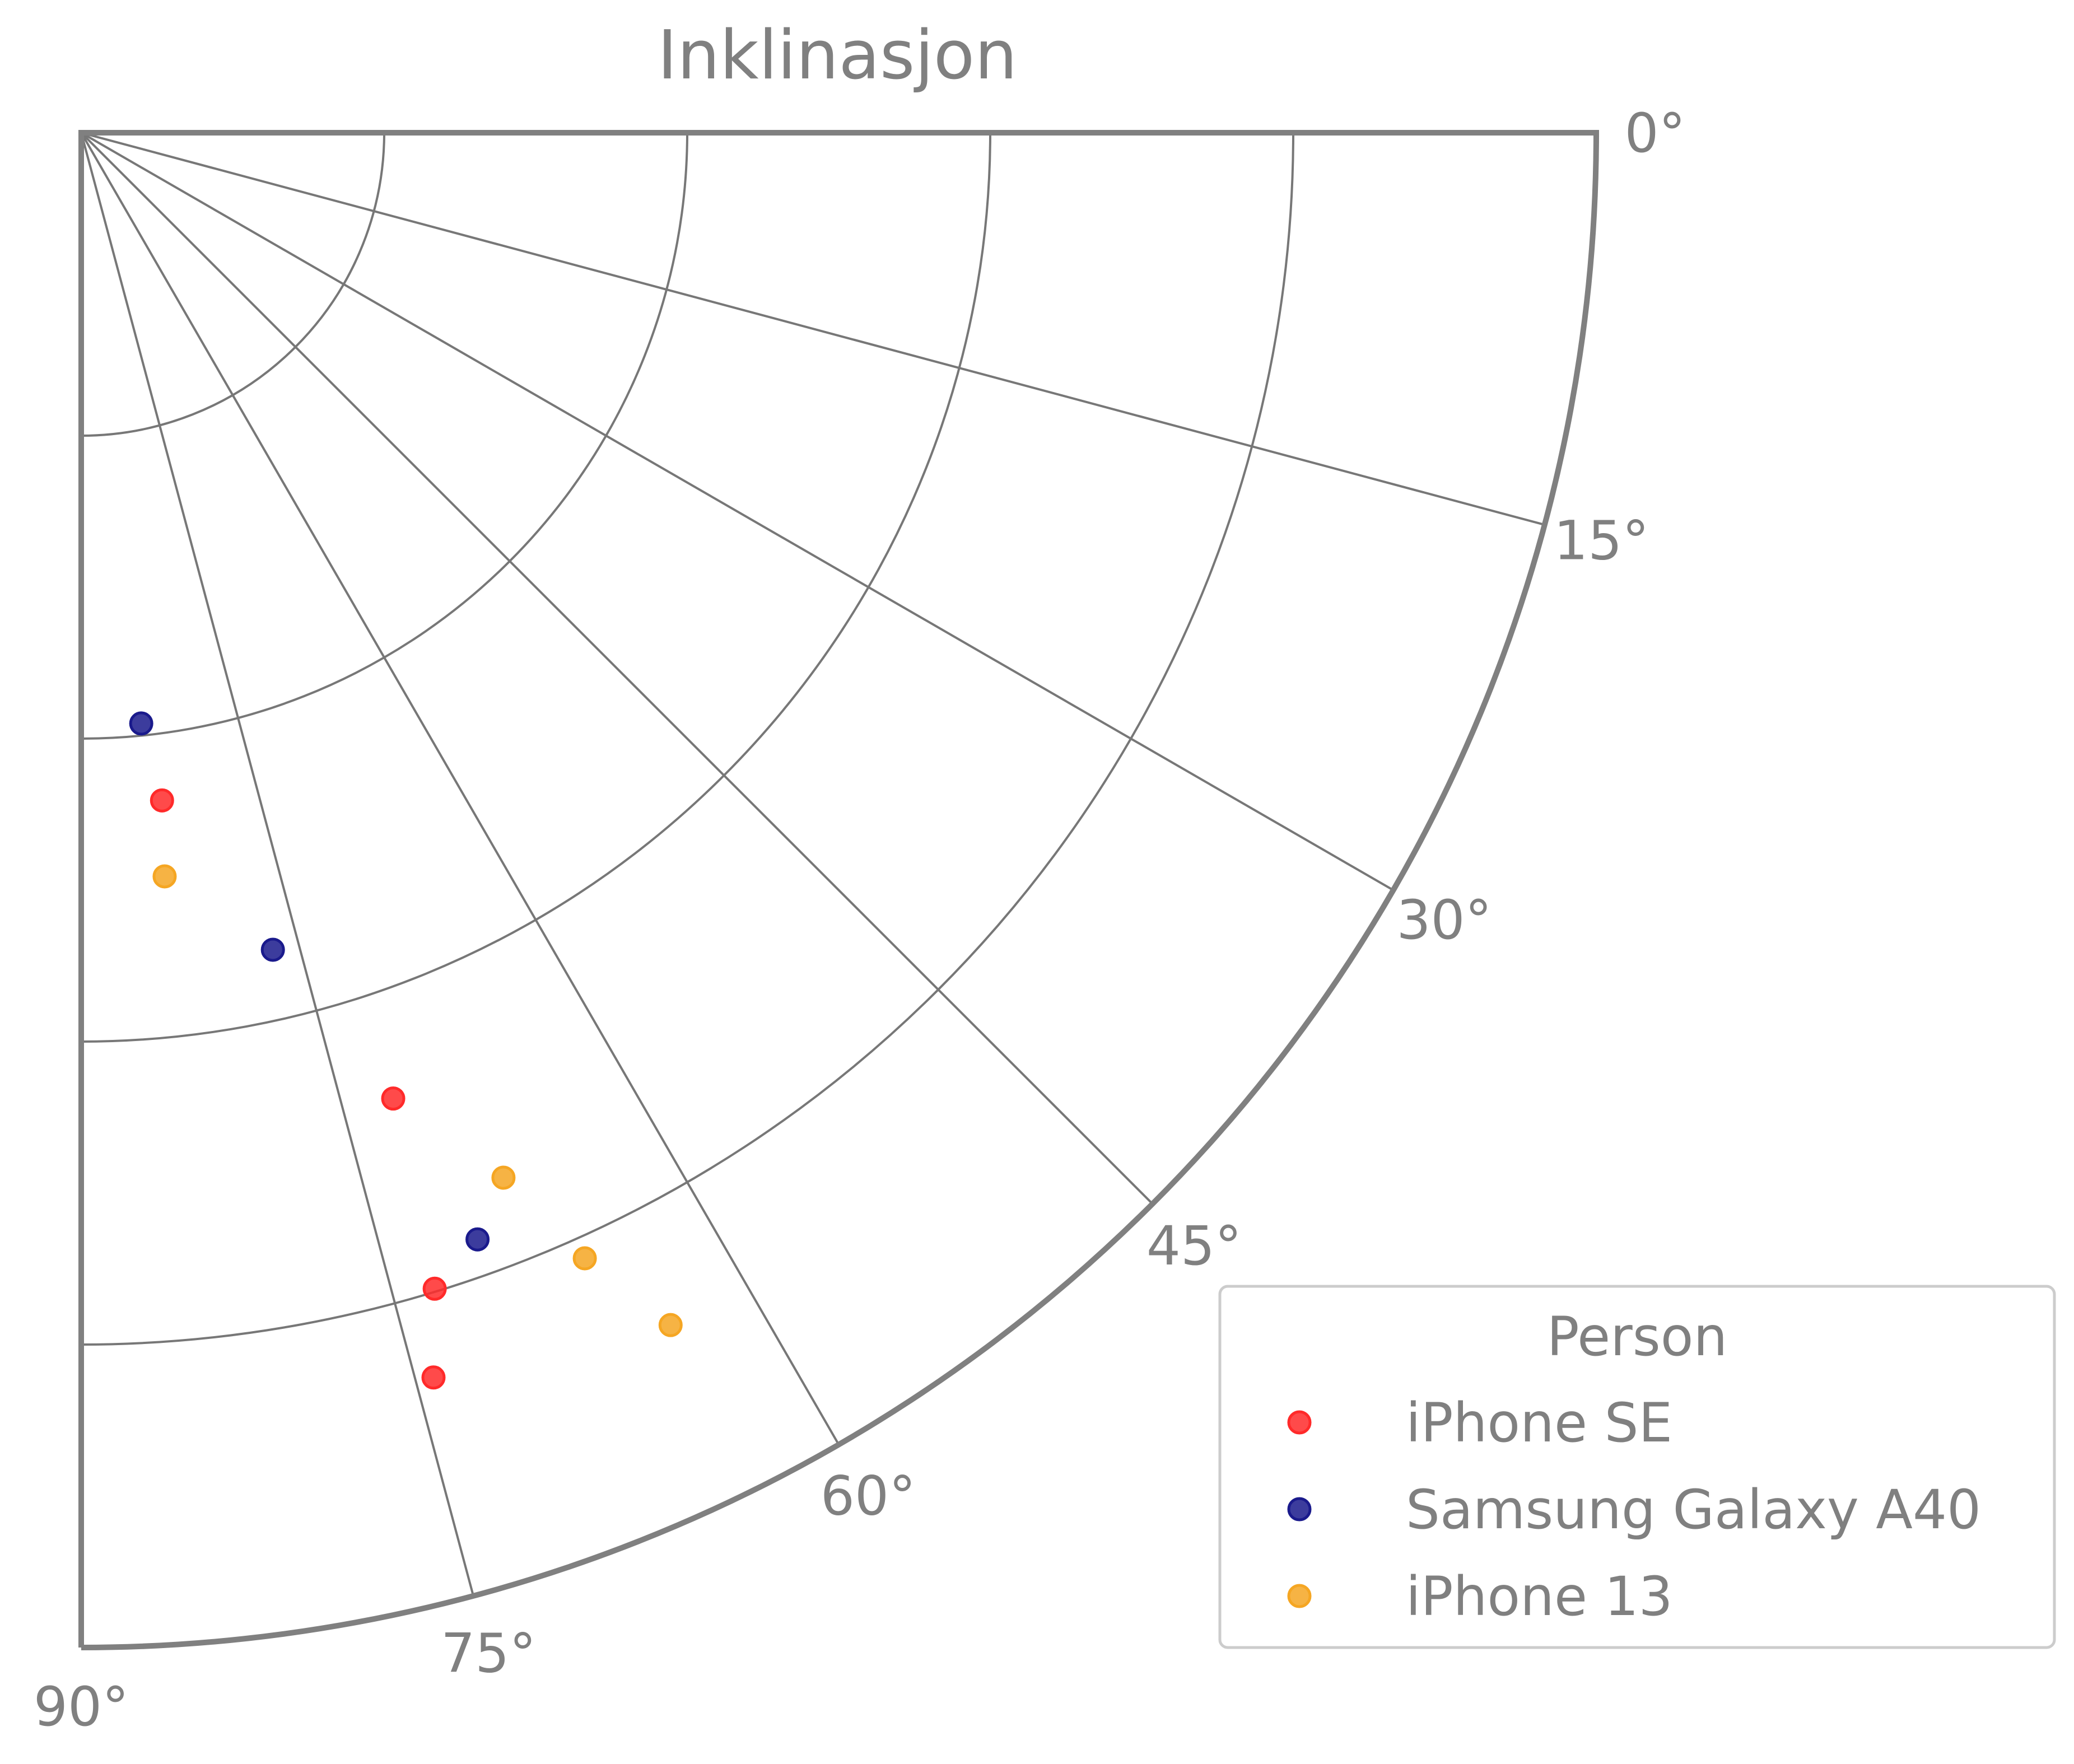 The image size is (2074, 1764). What do you see at coordinates (406, 1051) in the screenshot?
I see `data-points` at bounding box center [406, 1051].